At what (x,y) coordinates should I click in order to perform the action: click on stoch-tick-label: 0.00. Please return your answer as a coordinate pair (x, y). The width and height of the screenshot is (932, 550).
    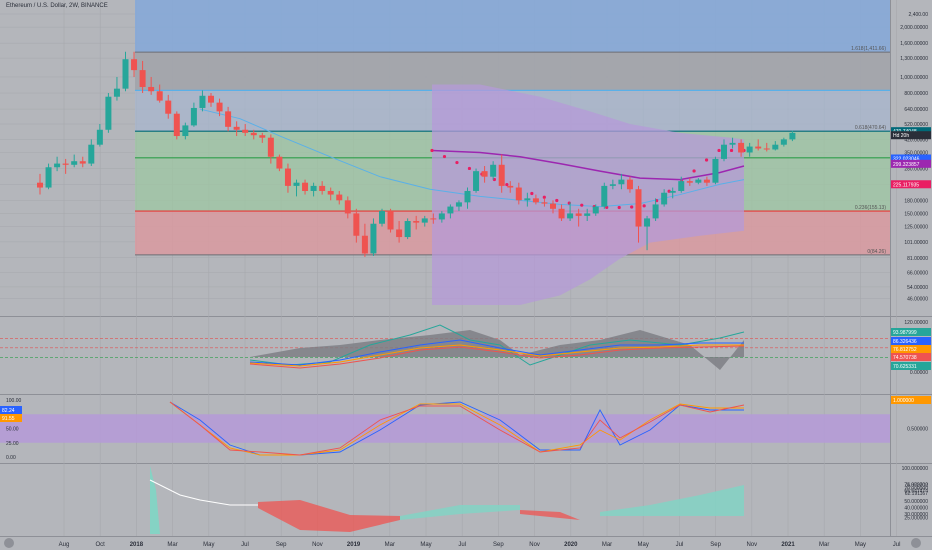
    Looking at the image, I should click on (11, 458).